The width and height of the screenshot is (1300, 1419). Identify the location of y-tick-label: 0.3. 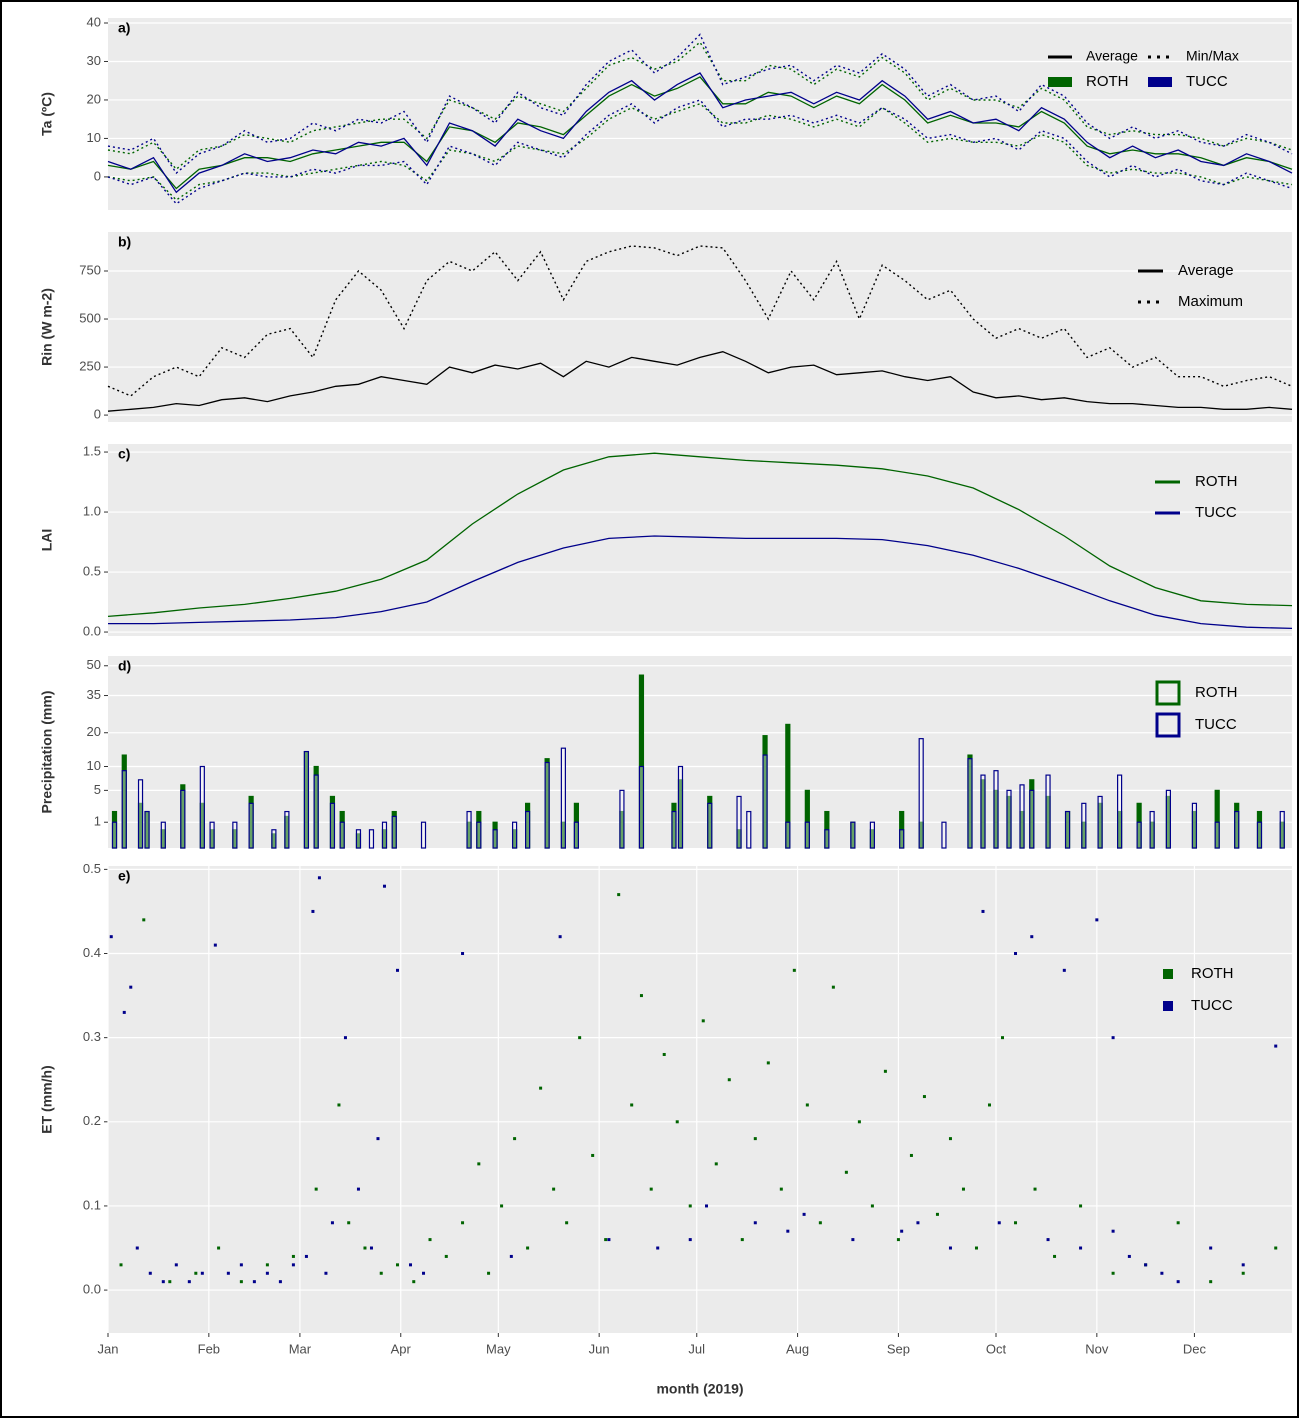
(92, 1036).